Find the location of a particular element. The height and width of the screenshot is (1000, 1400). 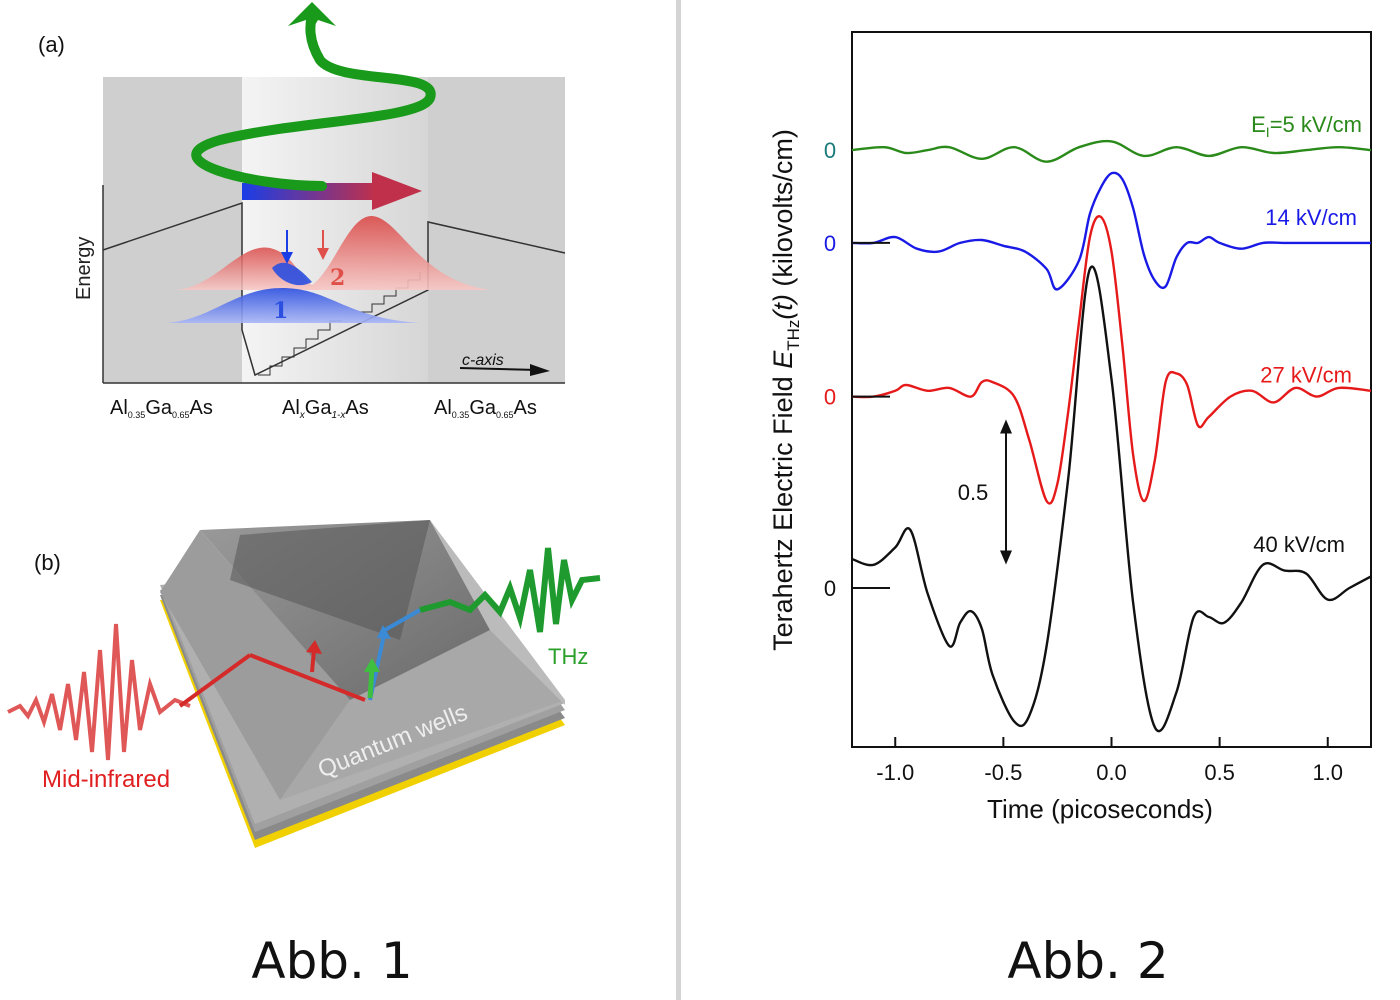

prism-left-facet is located at coordinates (255, 665).